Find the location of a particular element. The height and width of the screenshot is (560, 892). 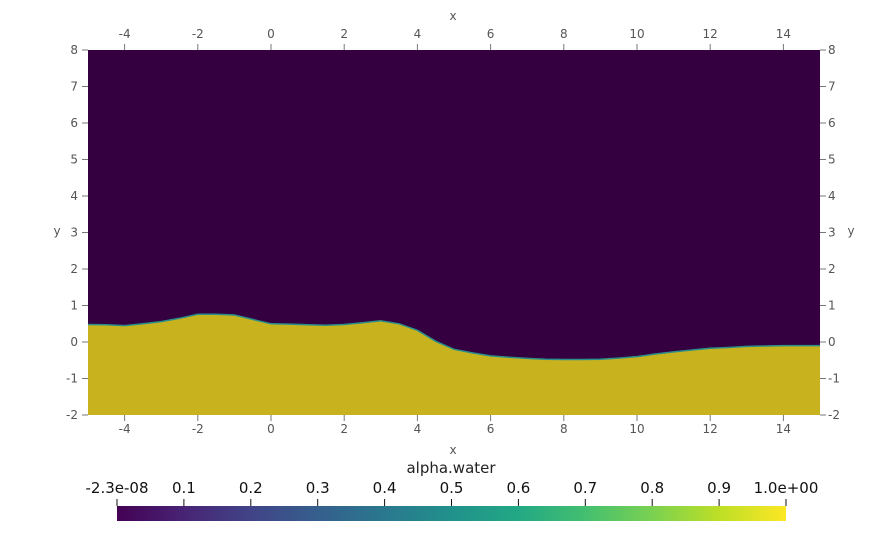

x-axis-title-bottom: x is located at coordinates (452, 450).